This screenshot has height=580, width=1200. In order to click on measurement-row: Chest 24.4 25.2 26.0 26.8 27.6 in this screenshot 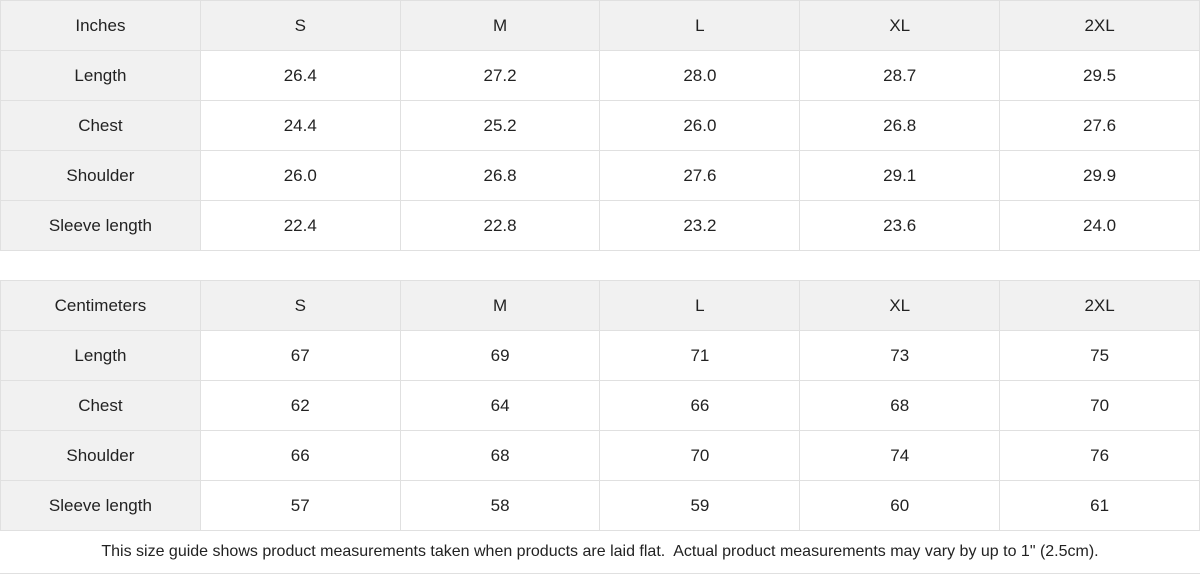, I will do `click(600, 125)`.